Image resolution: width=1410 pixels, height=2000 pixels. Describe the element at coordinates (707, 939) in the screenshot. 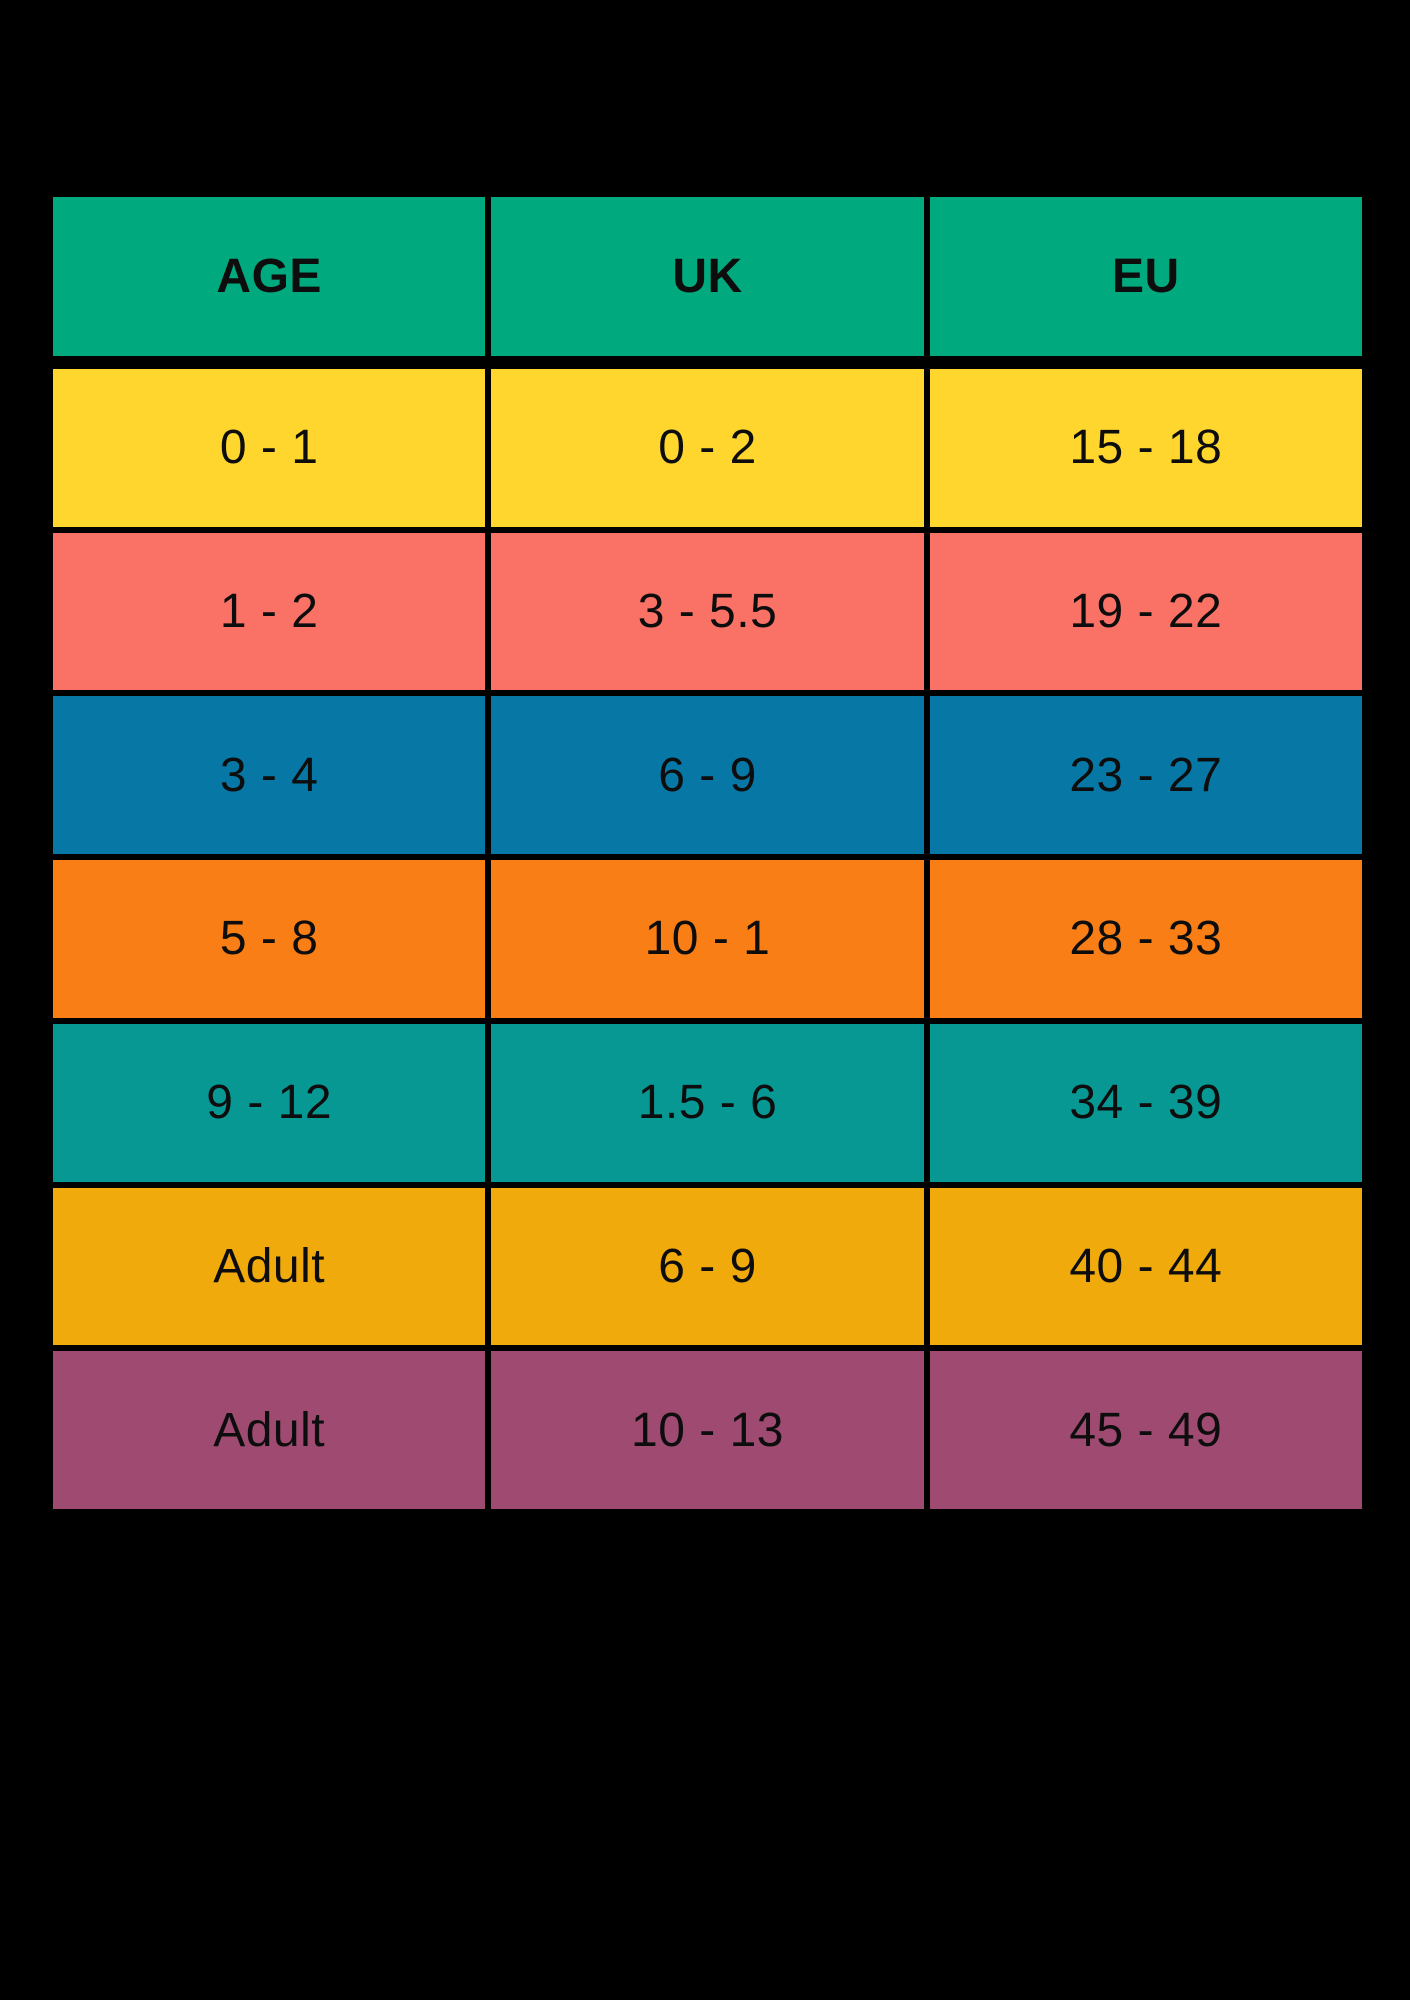

I see `uk-cell: 10 - 1` at that location.